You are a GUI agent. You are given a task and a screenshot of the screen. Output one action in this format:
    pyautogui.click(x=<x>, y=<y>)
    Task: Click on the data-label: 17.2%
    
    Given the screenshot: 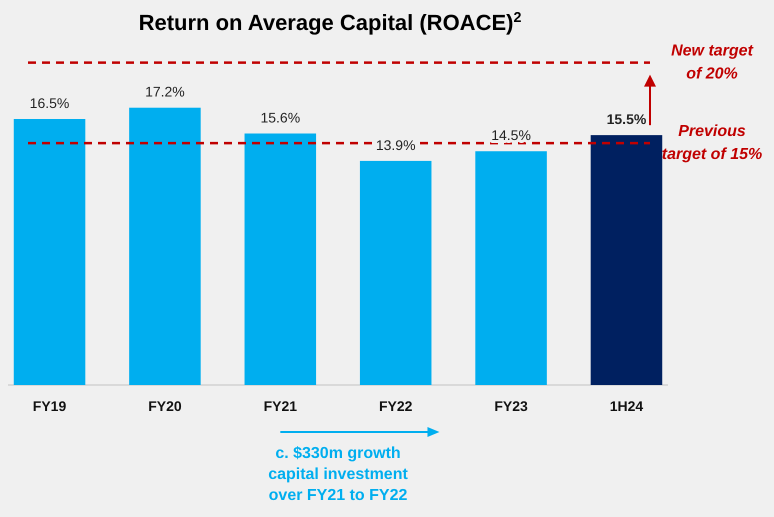 What is the action you would take?
    pyautogui.click(x=165, y=92)
    